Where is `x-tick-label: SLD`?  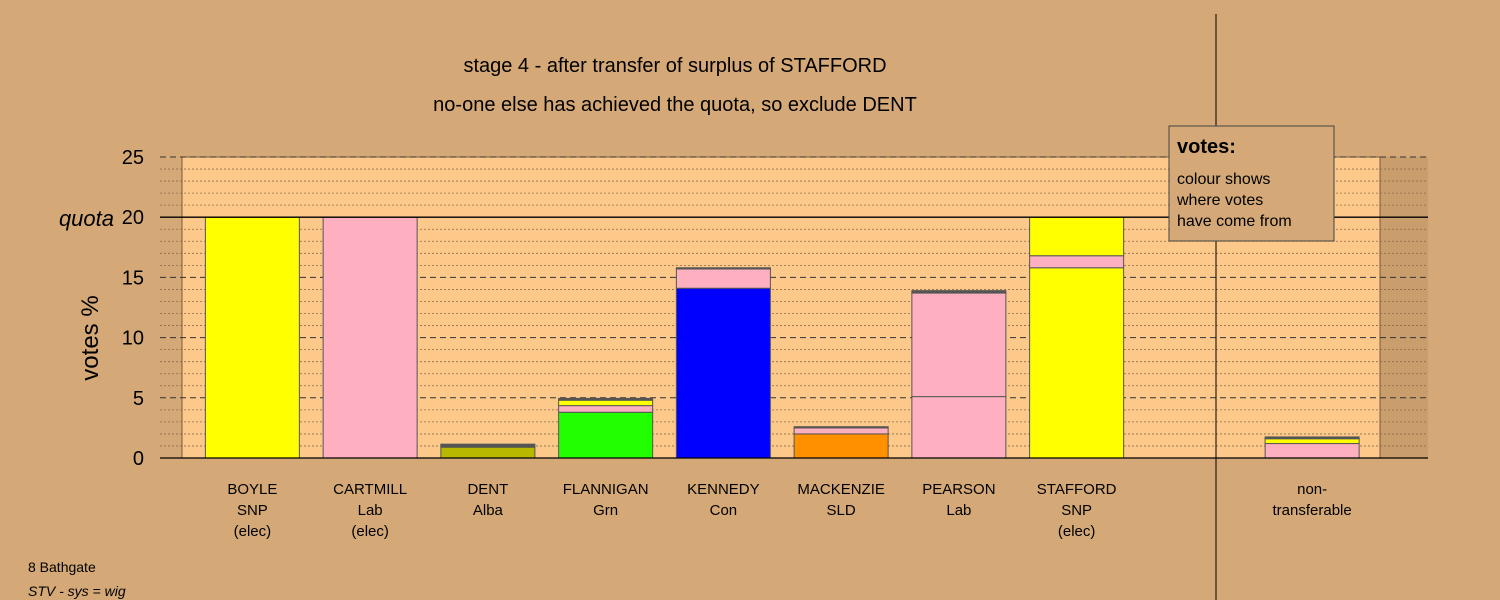 x-tick-label: SLD is located at coordinates (841, 510).